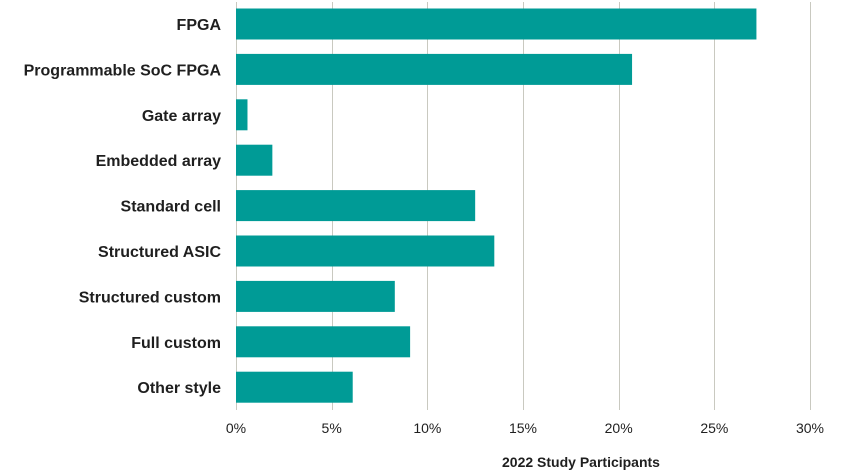 This screenshot has height=475, width=850. I want to click on x-tick-label: 15%, so click(523, 428).